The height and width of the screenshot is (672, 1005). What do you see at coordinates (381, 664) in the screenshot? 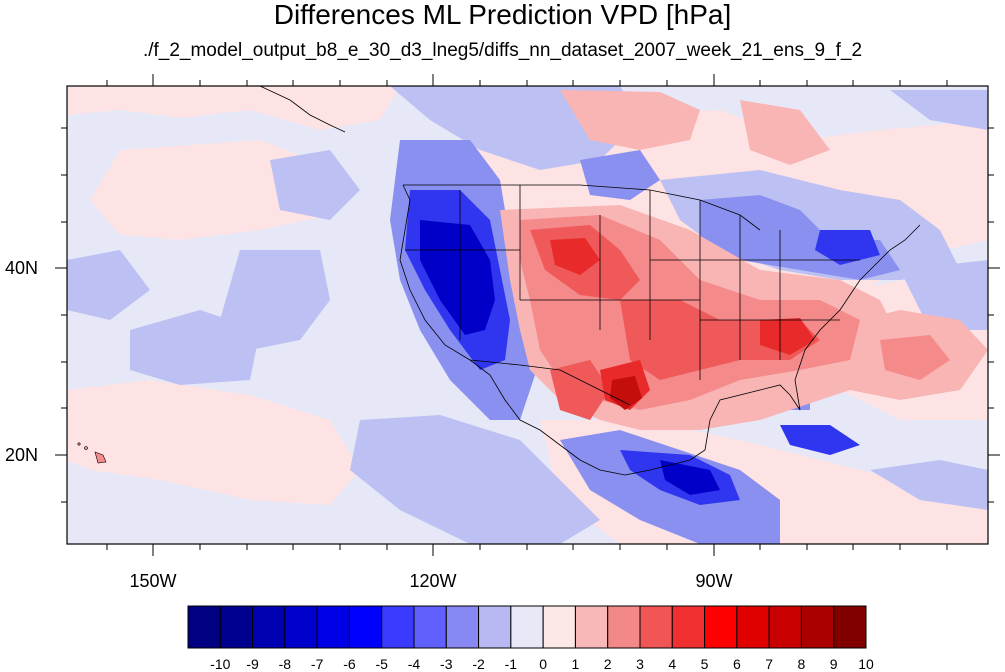
I see `colorbar-label: -5` at bounding box center [381, 664].